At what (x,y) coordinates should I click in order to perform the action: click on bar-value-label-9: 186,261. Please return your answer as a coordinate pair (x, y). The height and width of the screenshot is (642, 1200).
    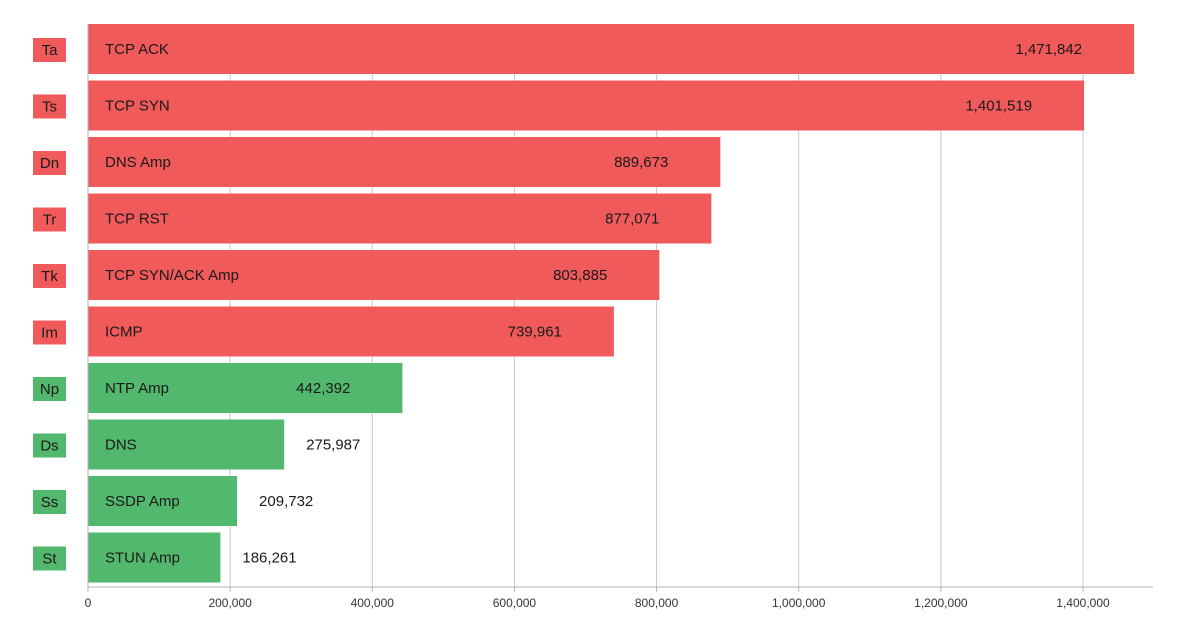
    Looking at the image, I should click on (269, 558).